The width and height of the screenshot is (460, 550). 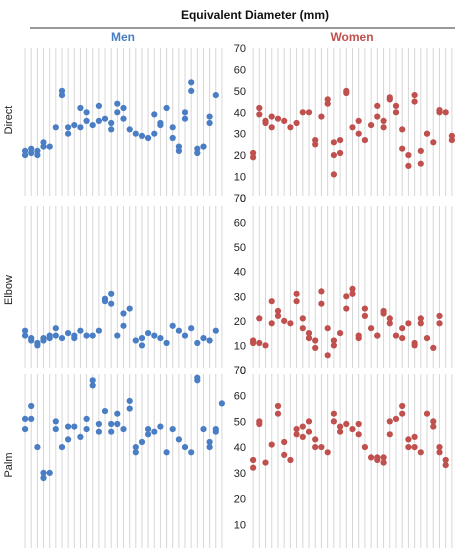 I want to click on chart-title: Equivalent Diameter (mm), so click(x=255, y=15).